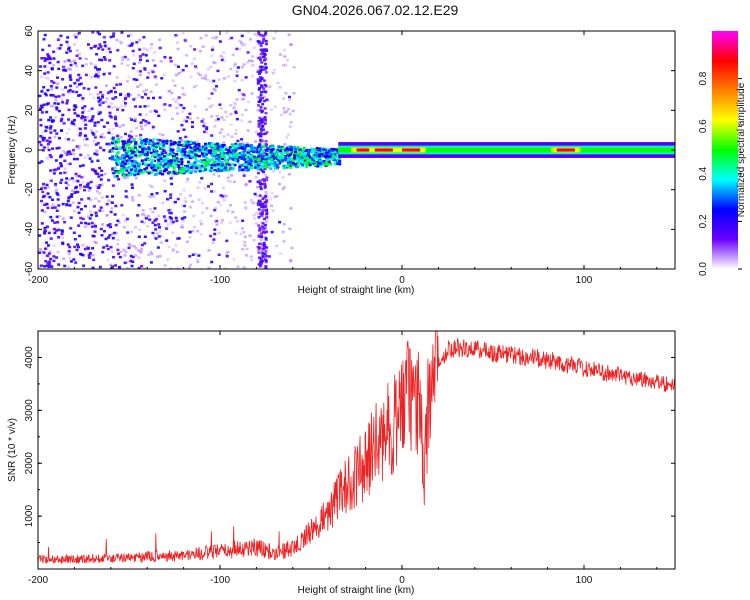 Image resolution: width=750 pixels, height=600 pixels. Describe the element at coordinates (741, 149) in the screenshot. I see `colorbar-label: Normalized spectral amplitude` at that location.